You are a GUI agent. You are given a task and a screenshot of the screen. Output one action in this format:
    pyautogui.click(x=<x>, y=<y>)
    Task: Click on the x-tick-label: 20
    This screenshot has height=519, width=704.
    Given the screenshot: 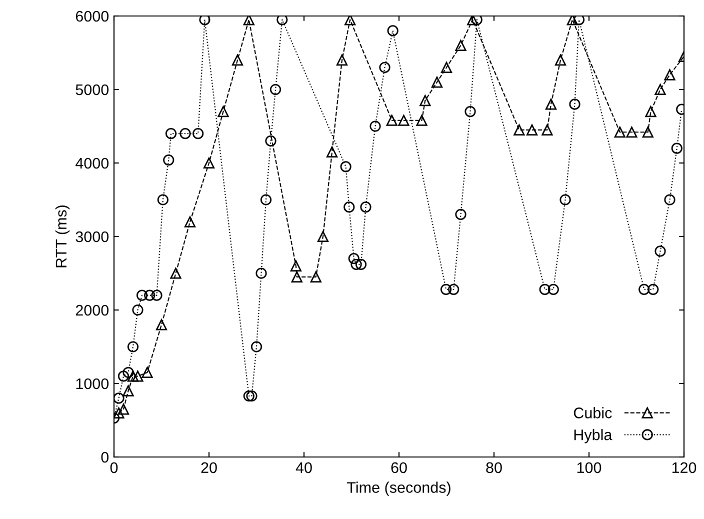 What is the action you would take?
    pyautogui.click(x=209, y=468)
    